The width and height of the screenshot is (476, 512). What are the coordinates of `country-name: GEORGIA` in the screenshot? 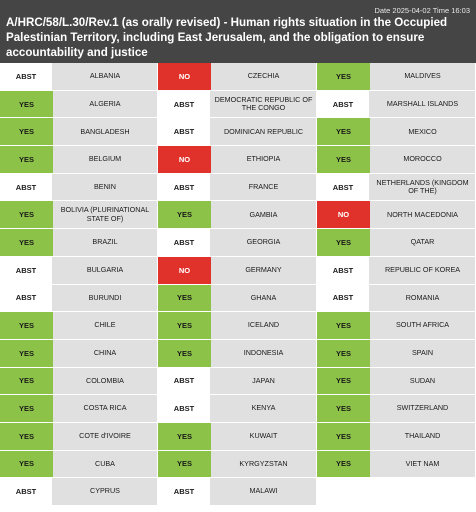 It's located at (263, 242).